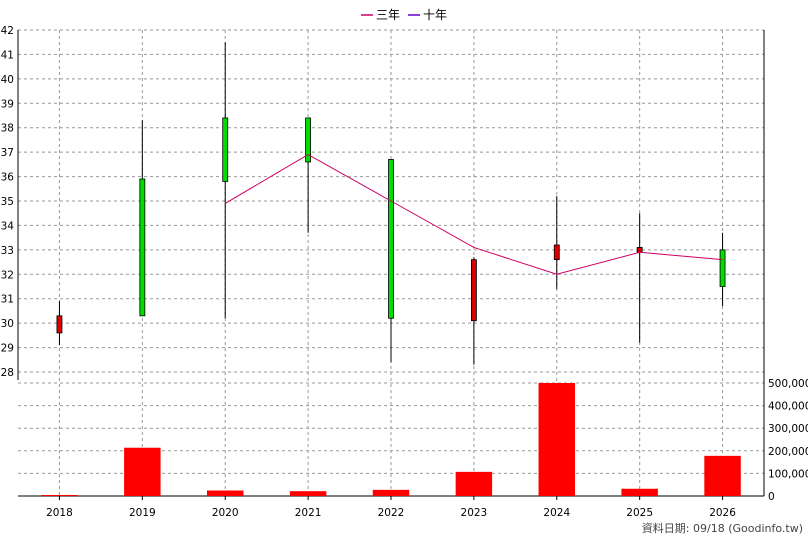 The width and height of the screenshot is (808, 540). I want to click on x-tick-label: 2018, so click(59, 513).